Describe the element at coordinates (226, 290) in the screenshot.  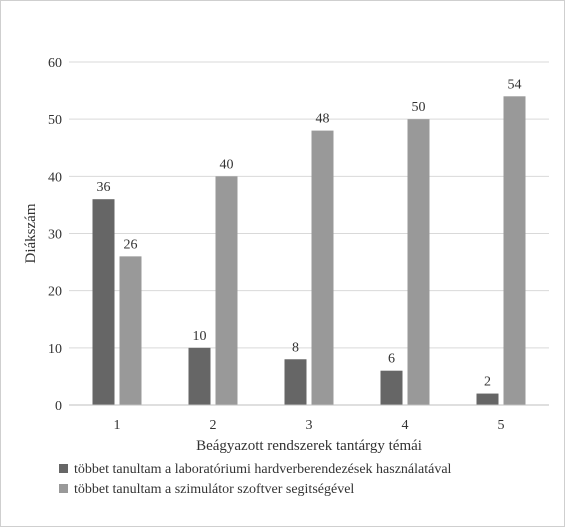
I see `bar-series2-cat2` at that location.